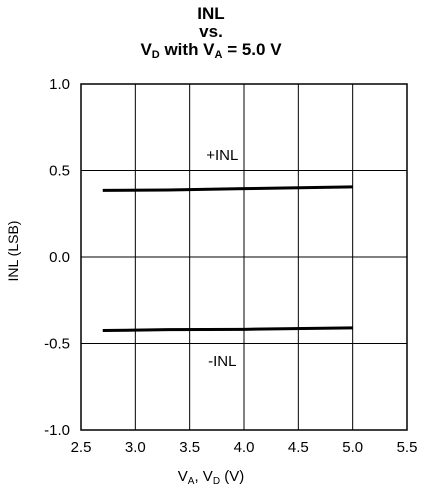  Describe the element at coordinates (13, 251) in the screenshot. I see `y-axis-label: INL (LSB)` at that location.